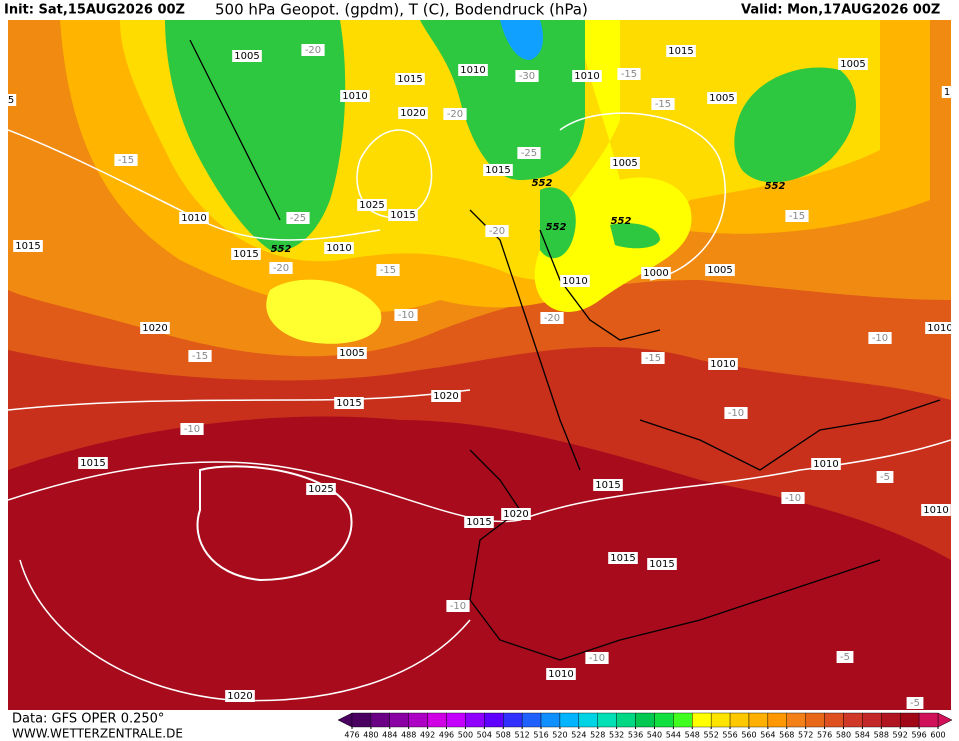 This screenshot has height=741, width=959. I want to click on colorbar-label: 556, so click(729, 735).